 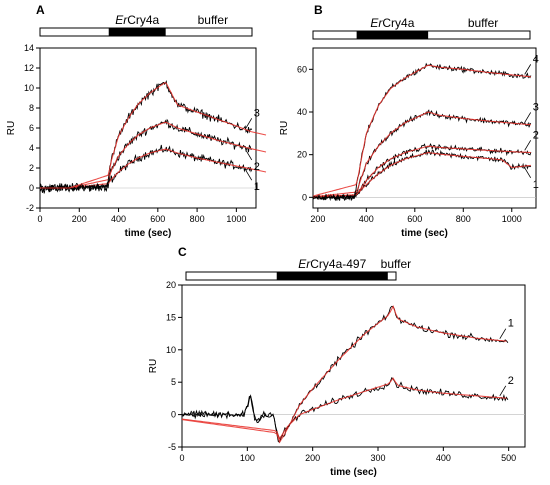 I want to click on series-3: 3, so click(x=153, y=136).